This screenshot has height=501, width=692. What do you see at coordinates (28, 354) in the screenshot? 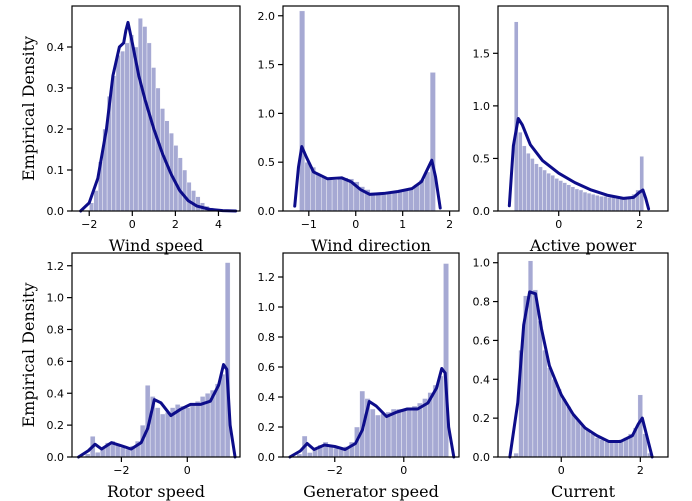
I see `y-axis-label: Empirical Density` at bounding box center [28, 354].